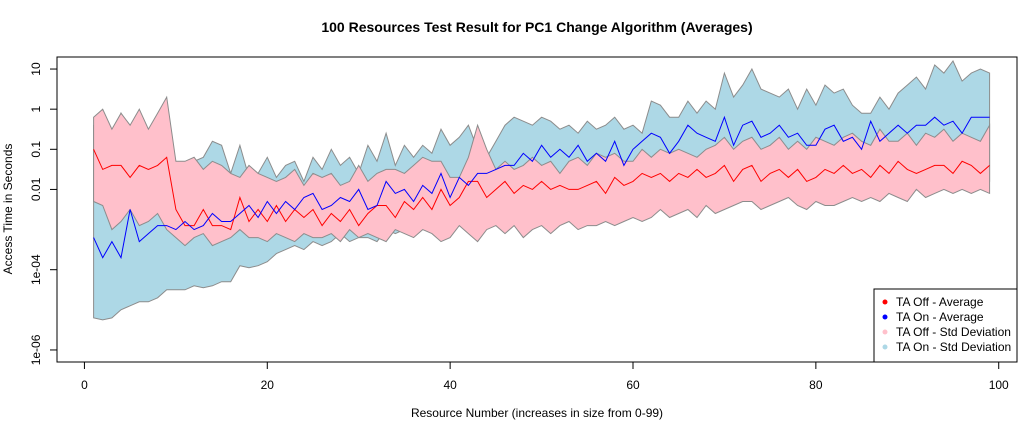 The width and height of the screenshot is (1033, 426). What do you see at coordinates (8, 209) in the screenshot?
I see `y-axis-label: Access Time in Seconds` at bounding box center [8, 209].